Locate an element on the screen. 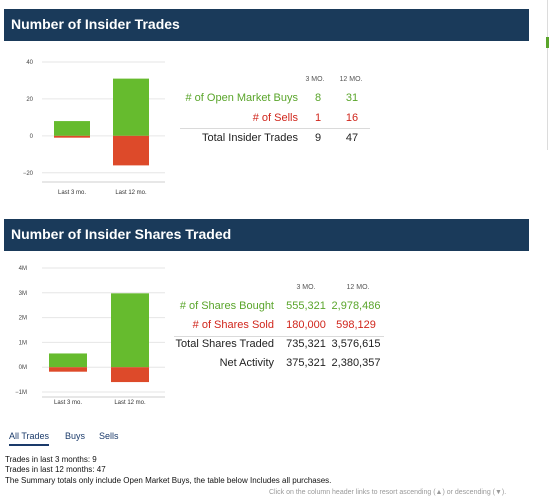  shares-row-value-12mo: 2,380,357 is located at coordinates (356, 363).